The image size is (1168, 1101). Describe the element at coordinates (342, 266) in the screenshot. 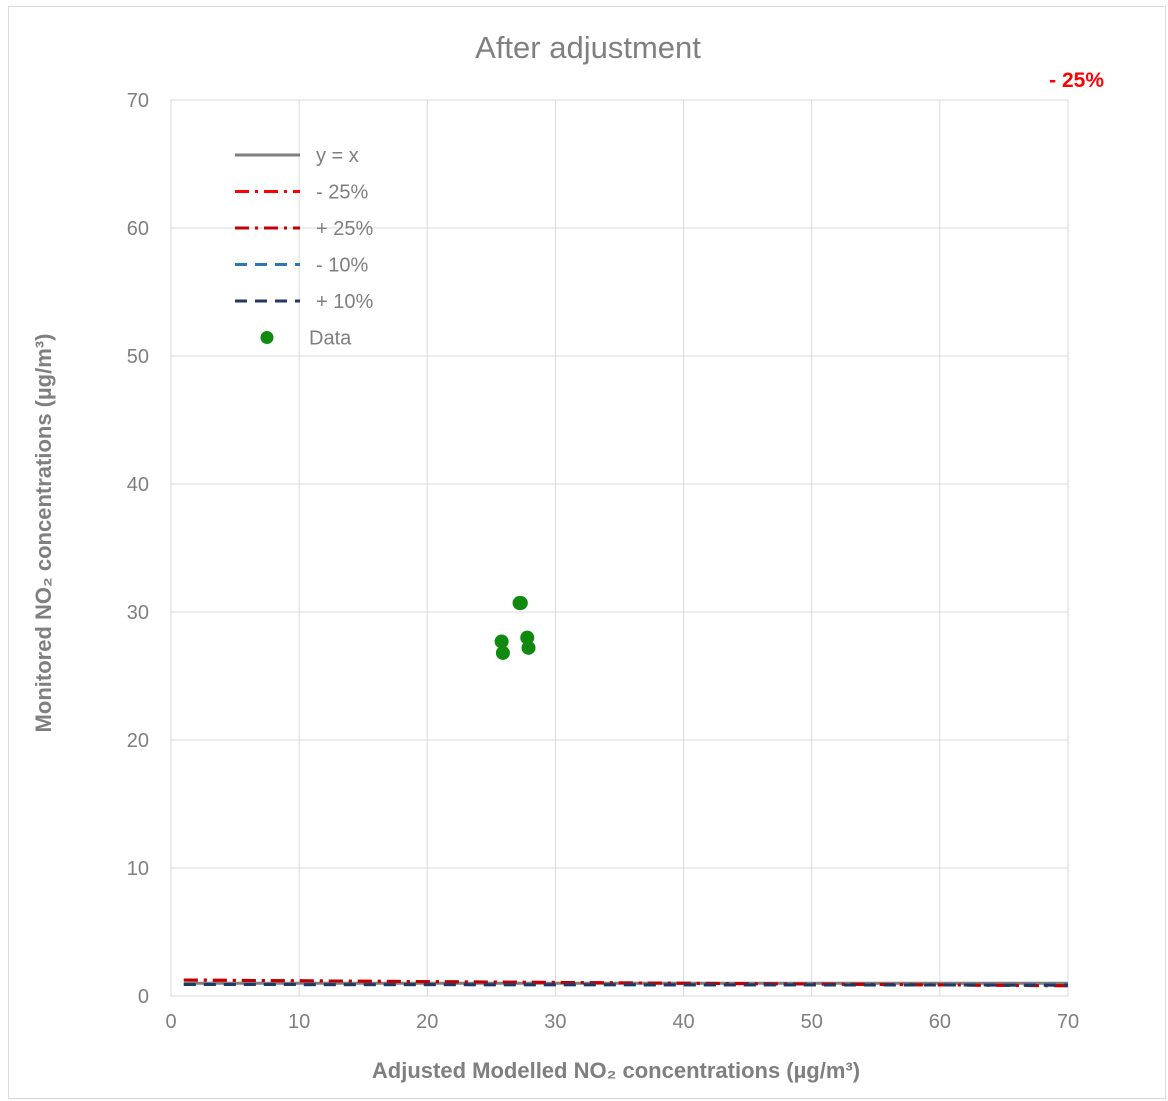

I see `legend-label-3: - 10%` at that location.